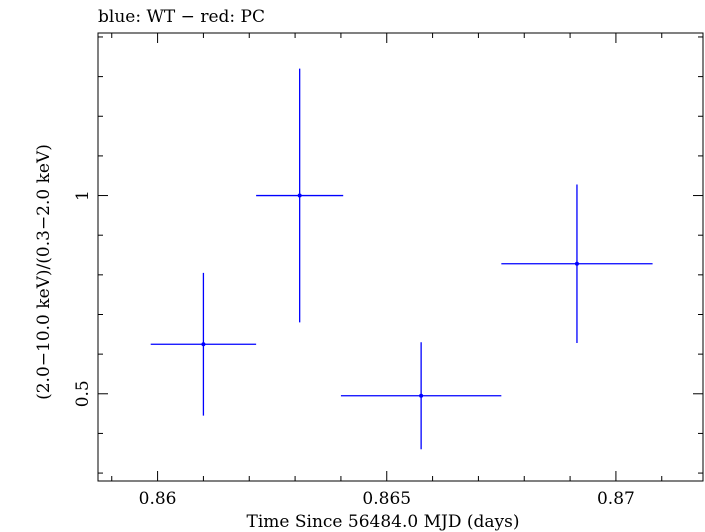 This screenshot has height=532, width=705. Describe the element at coordinates (158, 499) in the screenshot. I see `x-tick-label: 0.86` at that location.